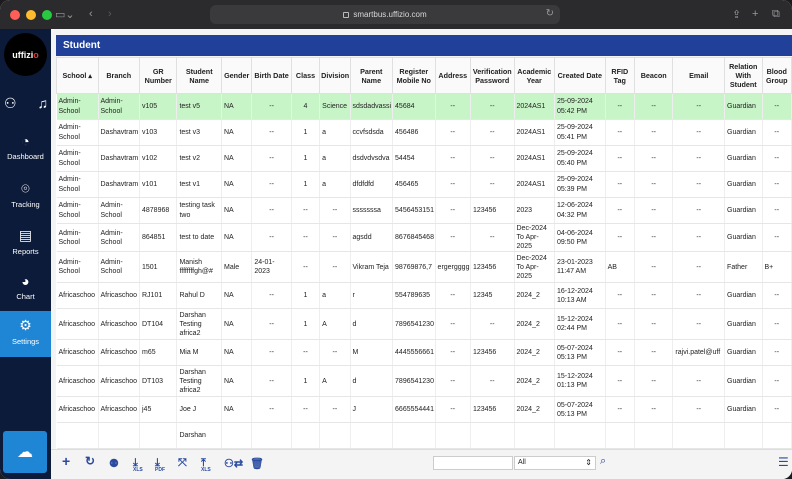 This screenshot has width=792, height=479. Describe the element at coordinates (372, 106) in the screenshot. I see `table-cell: sdsdadvassi` at that location.